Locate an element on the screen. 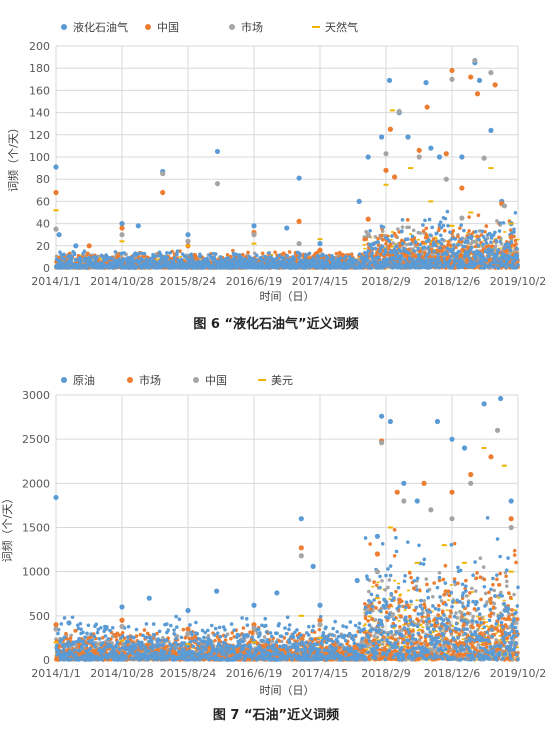 Image resolution: width=552 pixels, height=743 pixels. x-tick-label: 2014/1/1 is located at coordinates (55, 281).